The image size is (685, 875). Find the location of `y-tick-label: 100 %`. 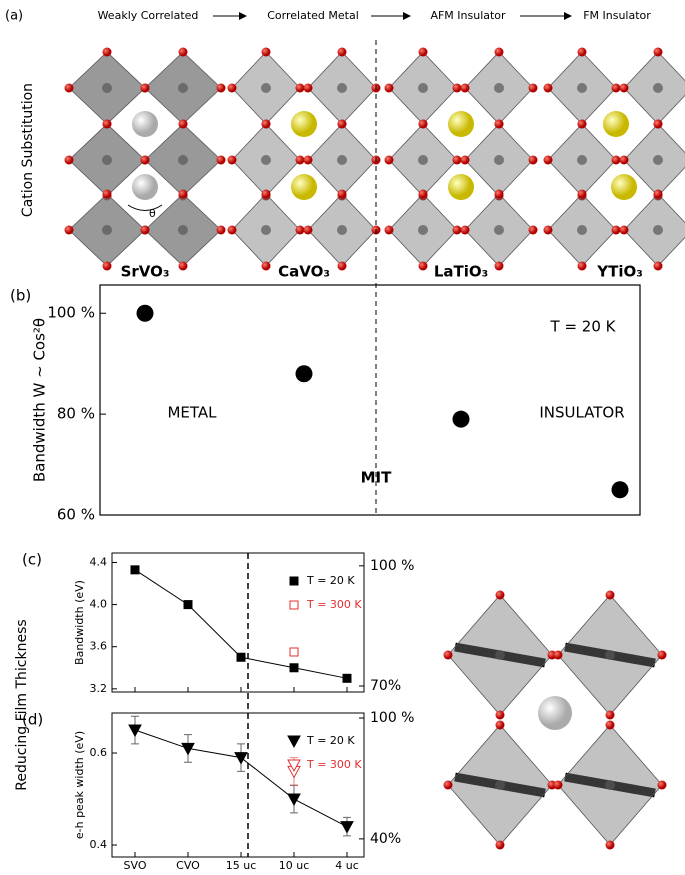

y-tick-label: 100 % is located at coordinates (71, 313).